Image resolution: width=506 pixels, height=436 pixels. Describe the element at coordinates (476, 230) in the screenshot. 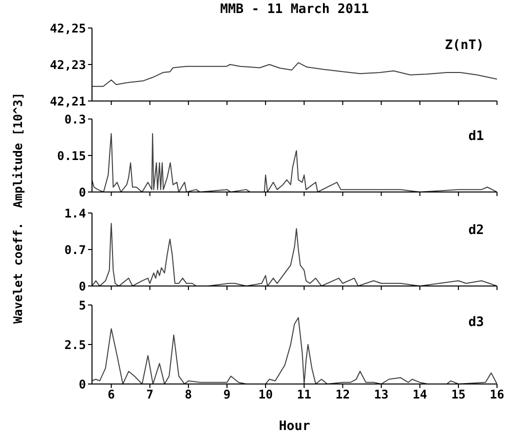

I see `annotation: d2` at that location.